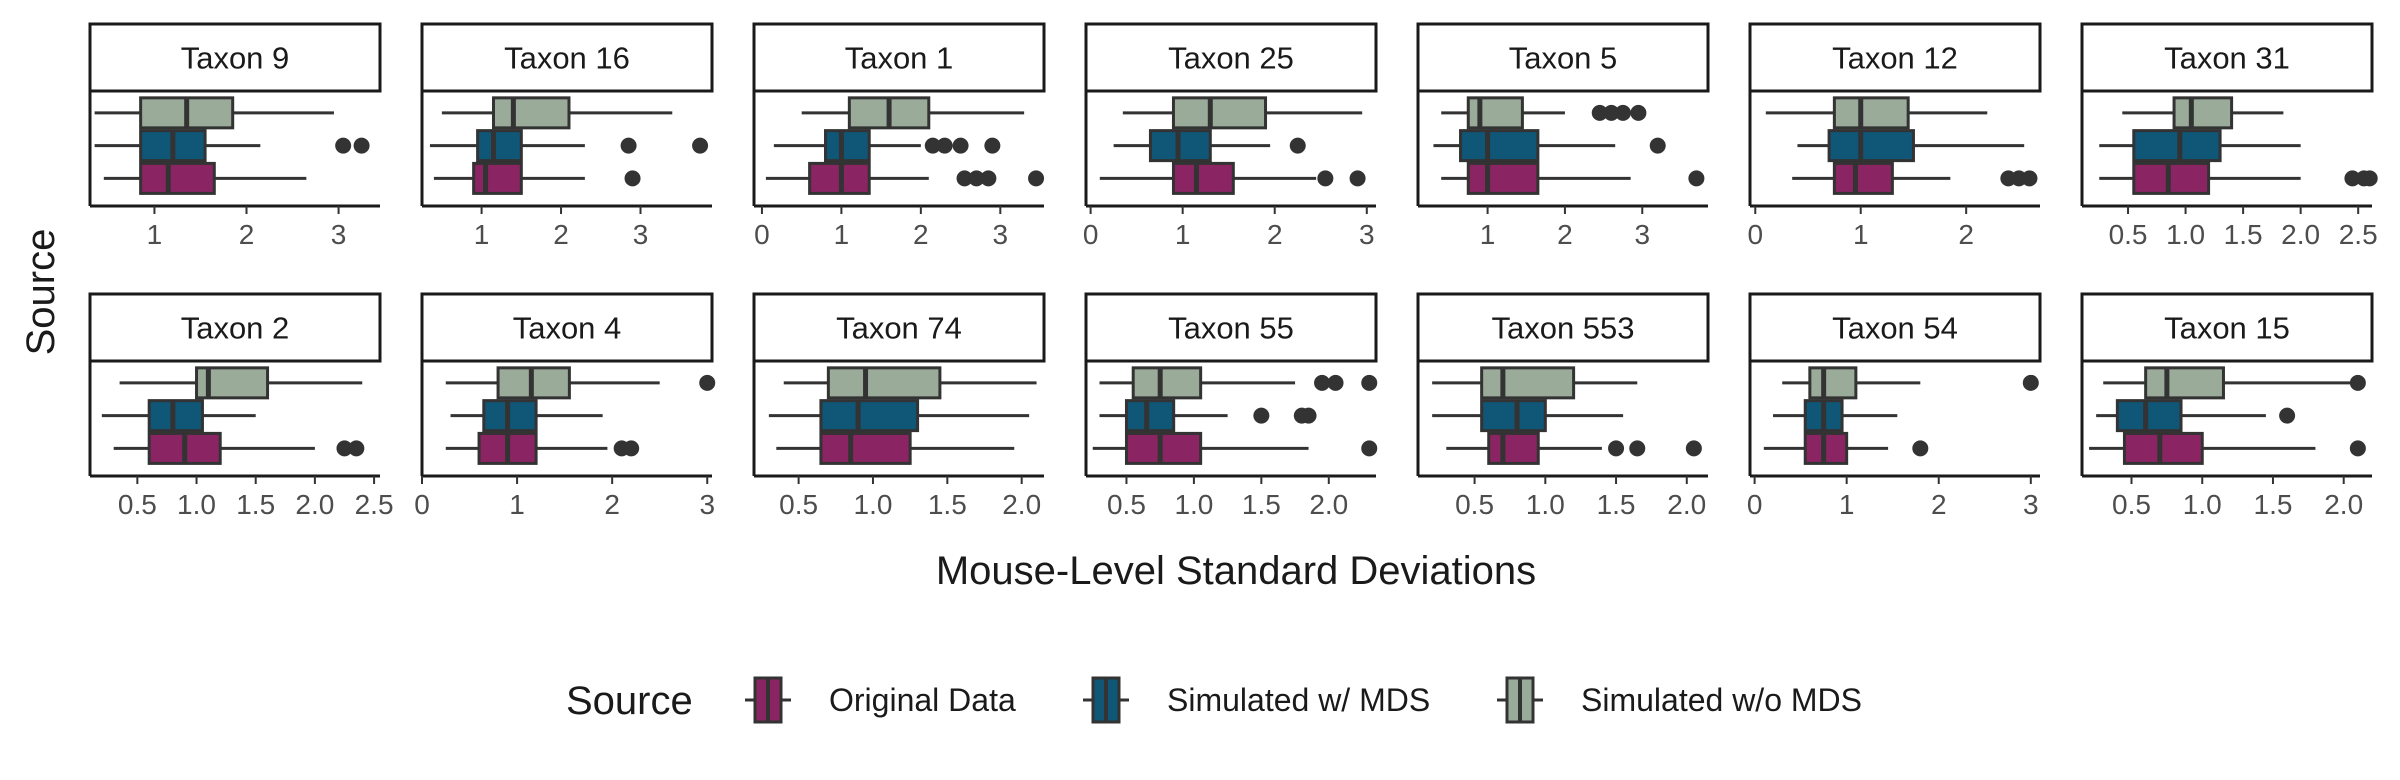 The width and height of the screenshot is (2400, 780). I want to click on facet-title: Taxon 1, so click(899, 58).